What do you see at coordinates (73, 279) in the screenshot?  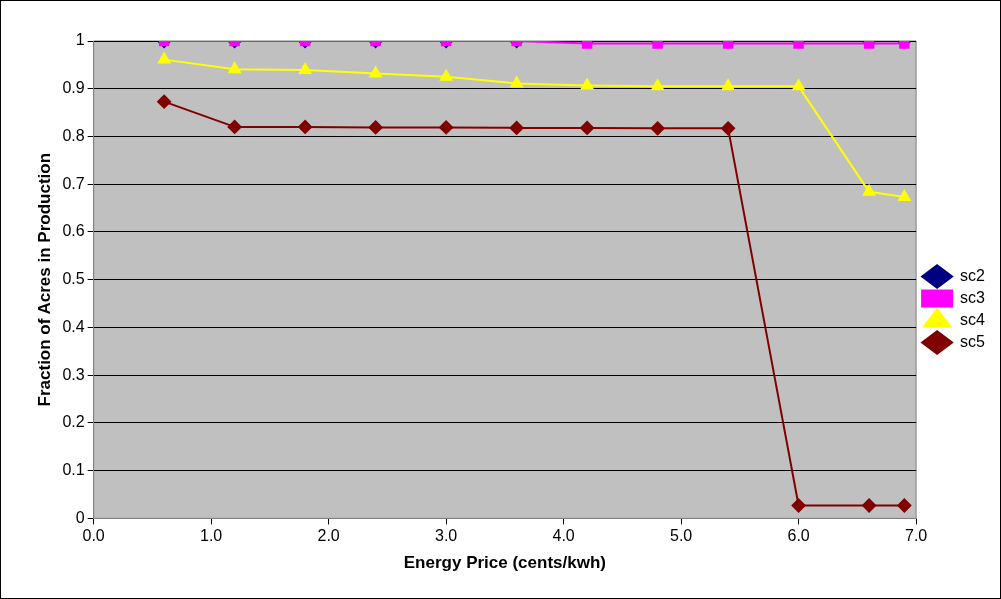 I see `y-tick-label: 0.5` at bounding box center [73, 279].